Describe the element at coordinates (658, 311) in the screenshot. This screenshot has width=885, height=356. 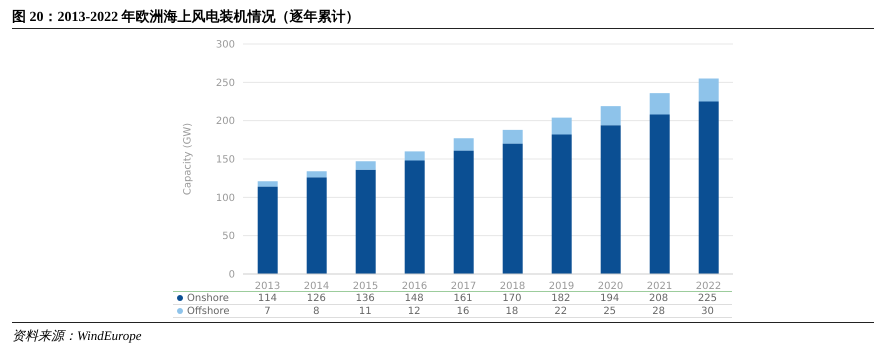
I see `data-label: 28` at that location.